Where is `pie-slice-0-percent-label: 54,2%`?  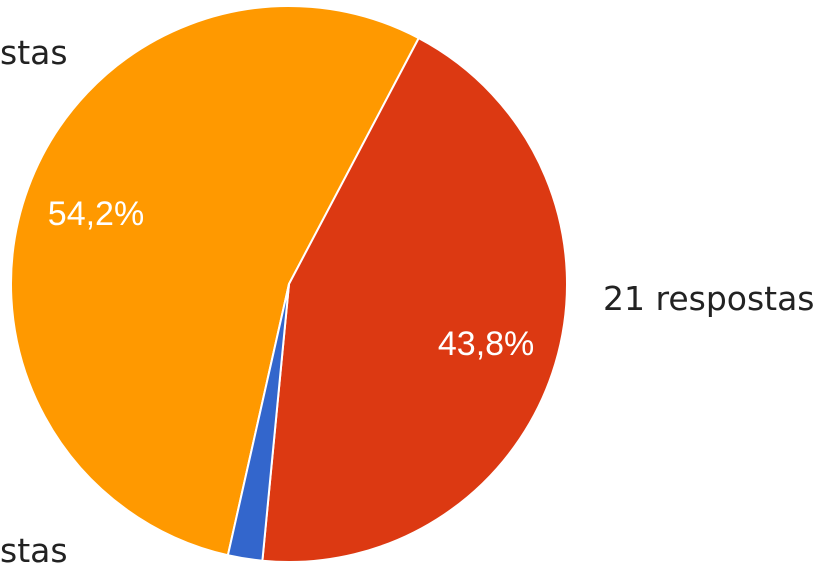 pie-slice-0-percent-label: 54,2% is located at coordinates (96, 214).